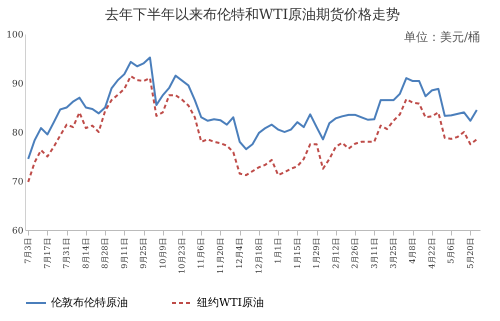 This screenshot has height=321, width=500. What do you see at coordinates (47, 253) in the screenshot?
I see `x-tick-label: 7月17日` at bounding box center [47, 253].